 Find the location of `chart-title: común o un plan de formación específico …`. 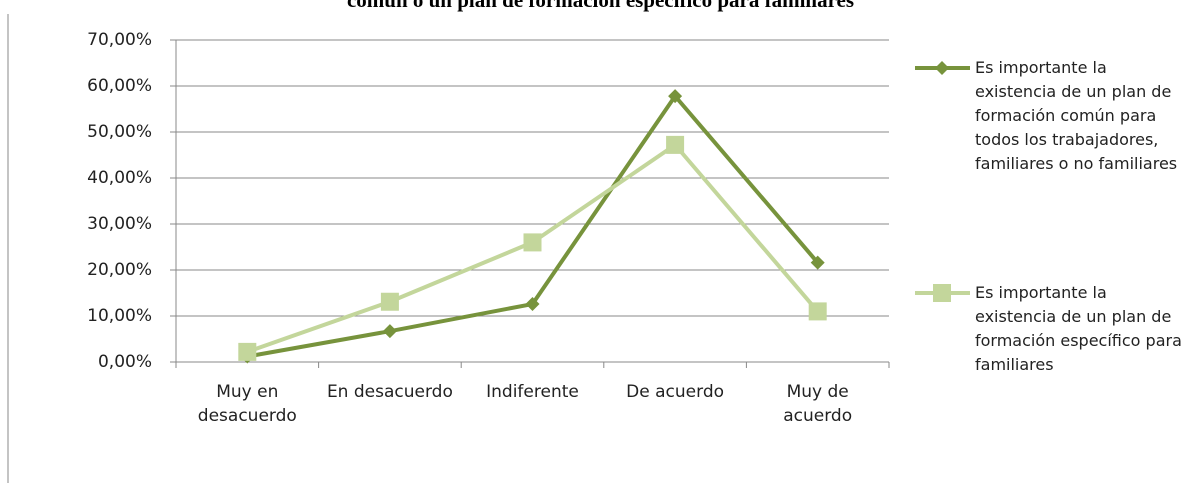

chart-title: común o un plan de formación específico … is located at coordinates (600, 6).